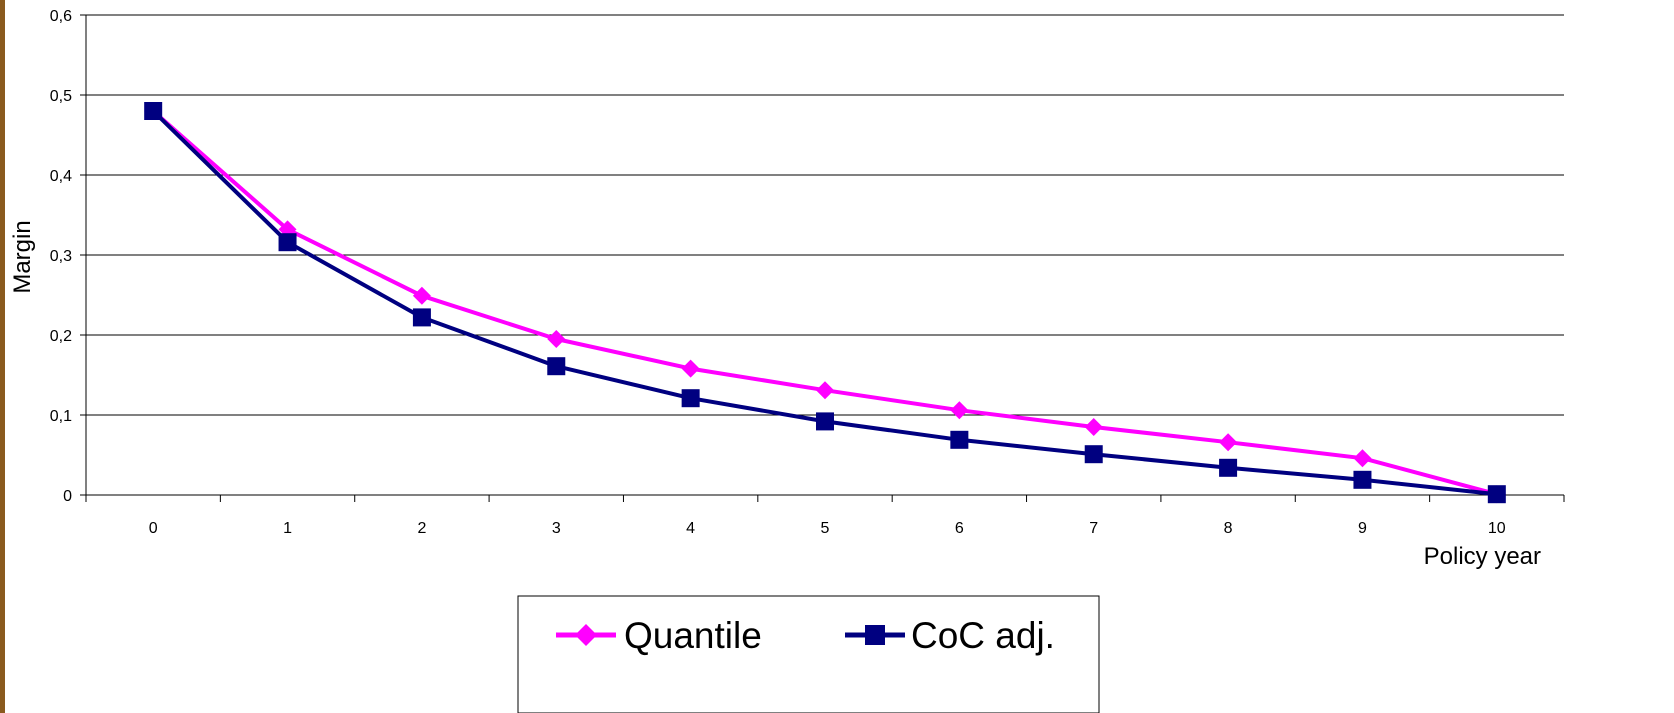 This screenshot has width=1674, height=713. Describe the element at coordinates (1497, 528) in the screenshot. I see `x-tick-label: 10` at that location.